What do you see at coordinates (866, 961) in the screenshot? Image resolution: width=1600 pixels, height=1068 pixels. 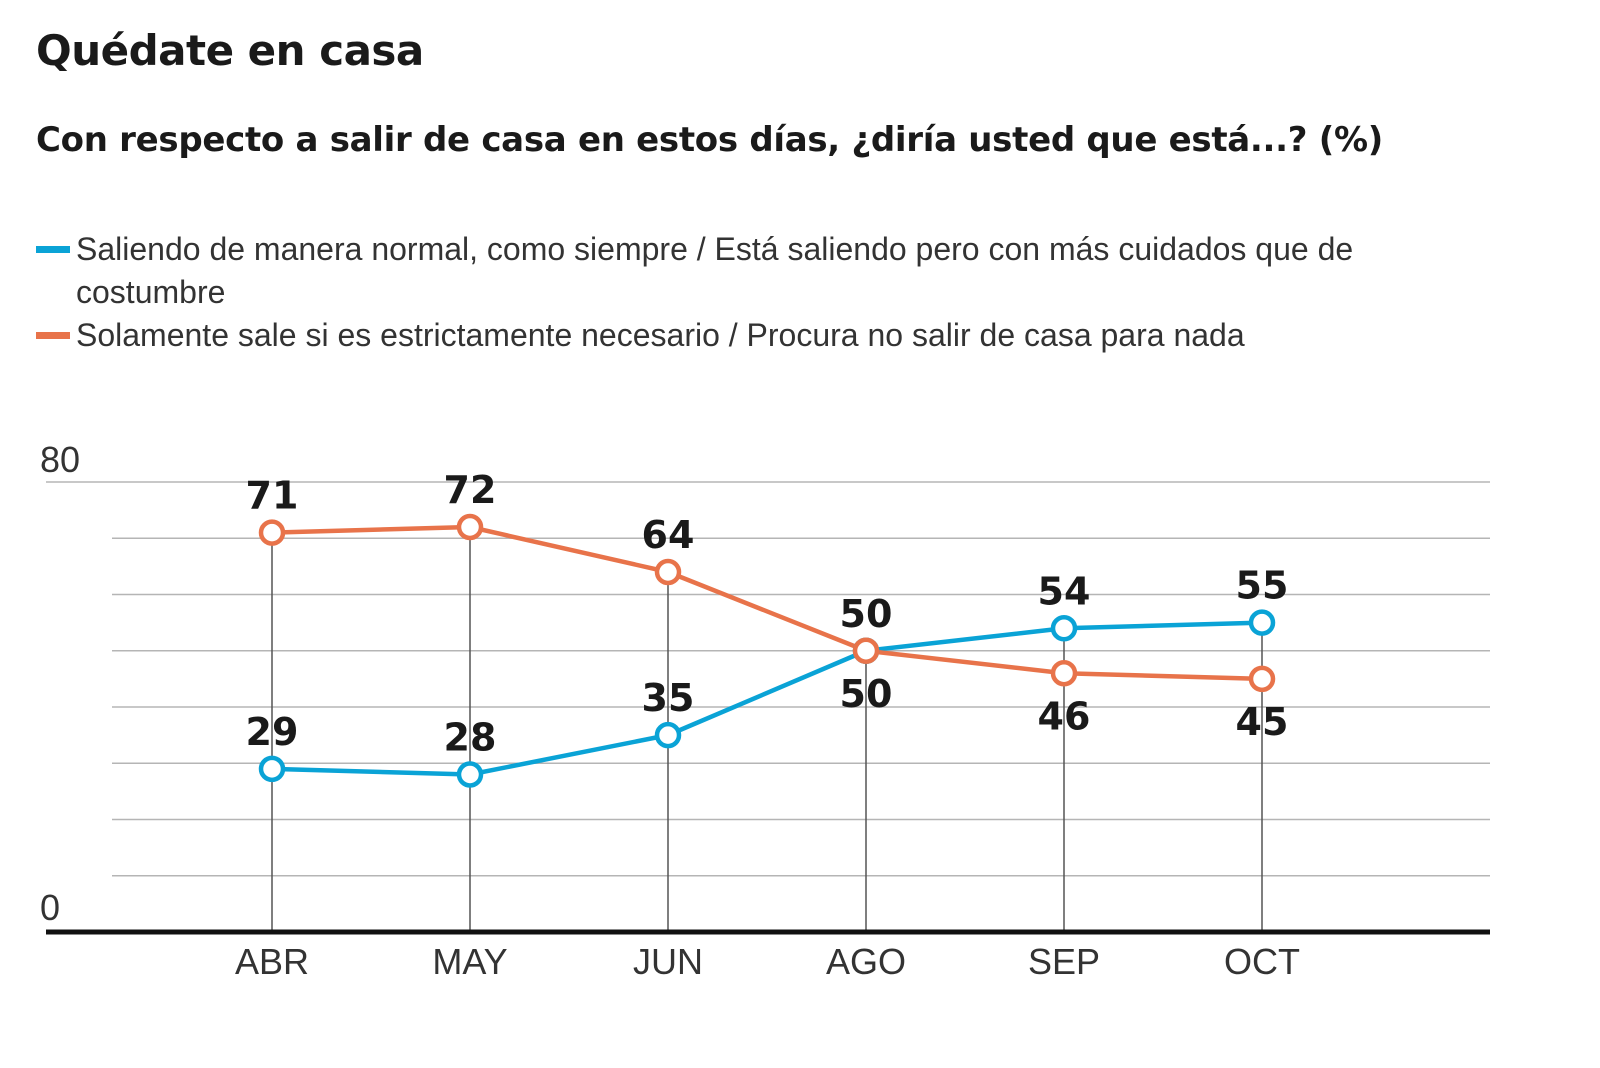 I see `x-tick-label: AGO` at bounding box center [866, 961].